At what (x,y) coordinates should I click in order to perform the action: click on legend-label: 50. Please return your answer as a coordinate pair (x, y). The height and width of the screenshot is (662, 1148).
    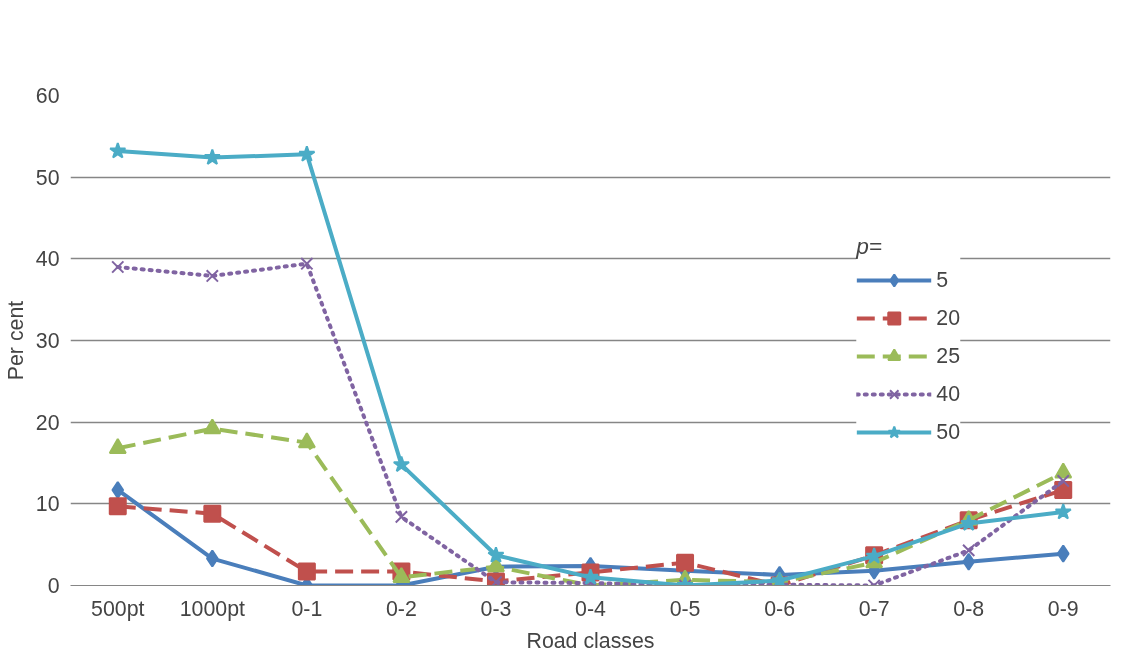
    Looking at the image, I should click on (948, 432).